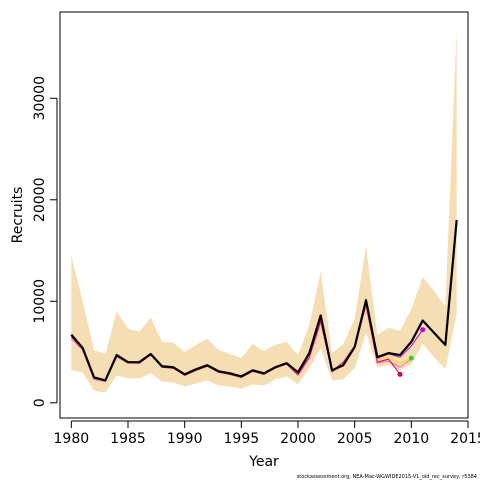 The height and width of the screenshot is (480, 480). What do you see at coordinates (355, 439) in the screenshot?
I see `x-tick-label: 2005` at bounding box center [355, 439].